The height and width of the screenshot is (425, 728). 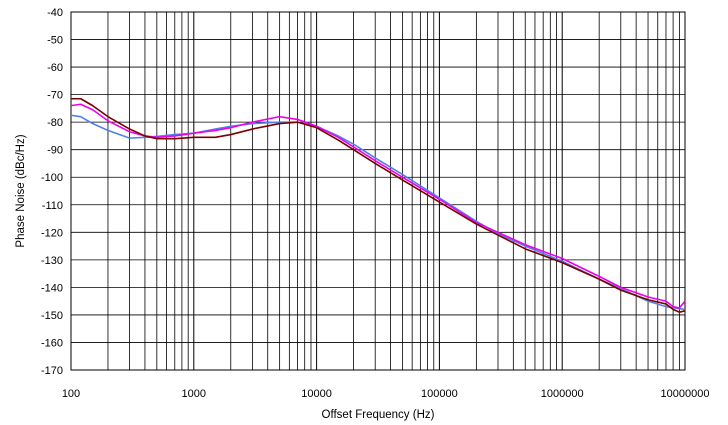 What do you see at coordinates (55, 123) in the screenshot?
I see `y-tick-label: -80` at bounding box center [55, 123].